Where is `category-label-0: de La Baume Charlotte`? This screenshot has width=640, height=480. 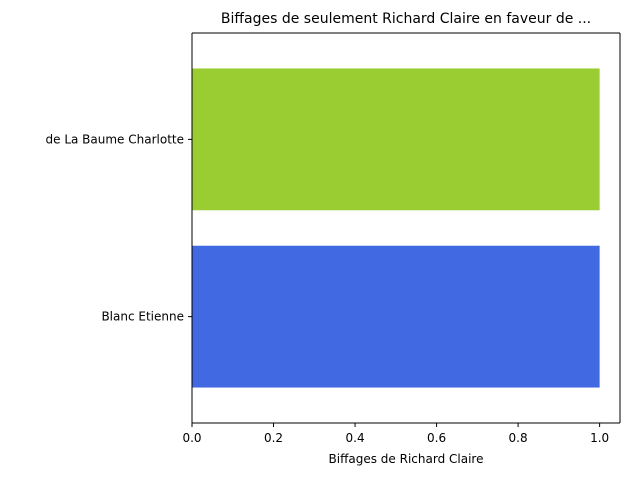 category-label-0: de La Baume Charlotte is located at coordinates (115, 139).